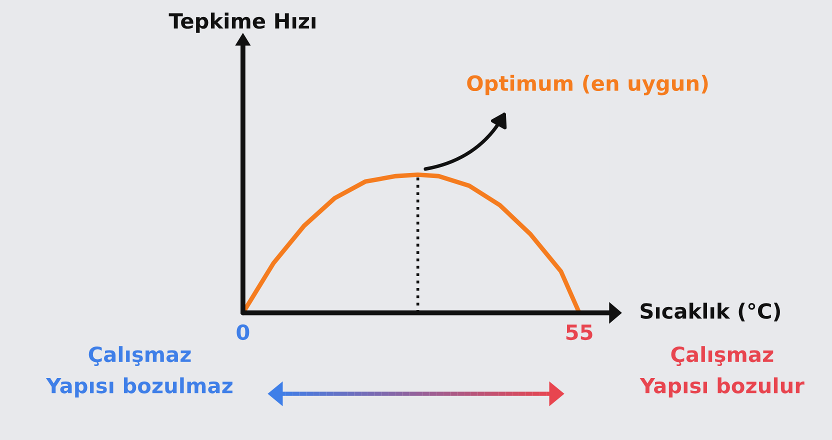 This screenshot has width=832, height=440. I want to click on text: Çalışmaz Yapısı bozulmaz, so click(139, 372).